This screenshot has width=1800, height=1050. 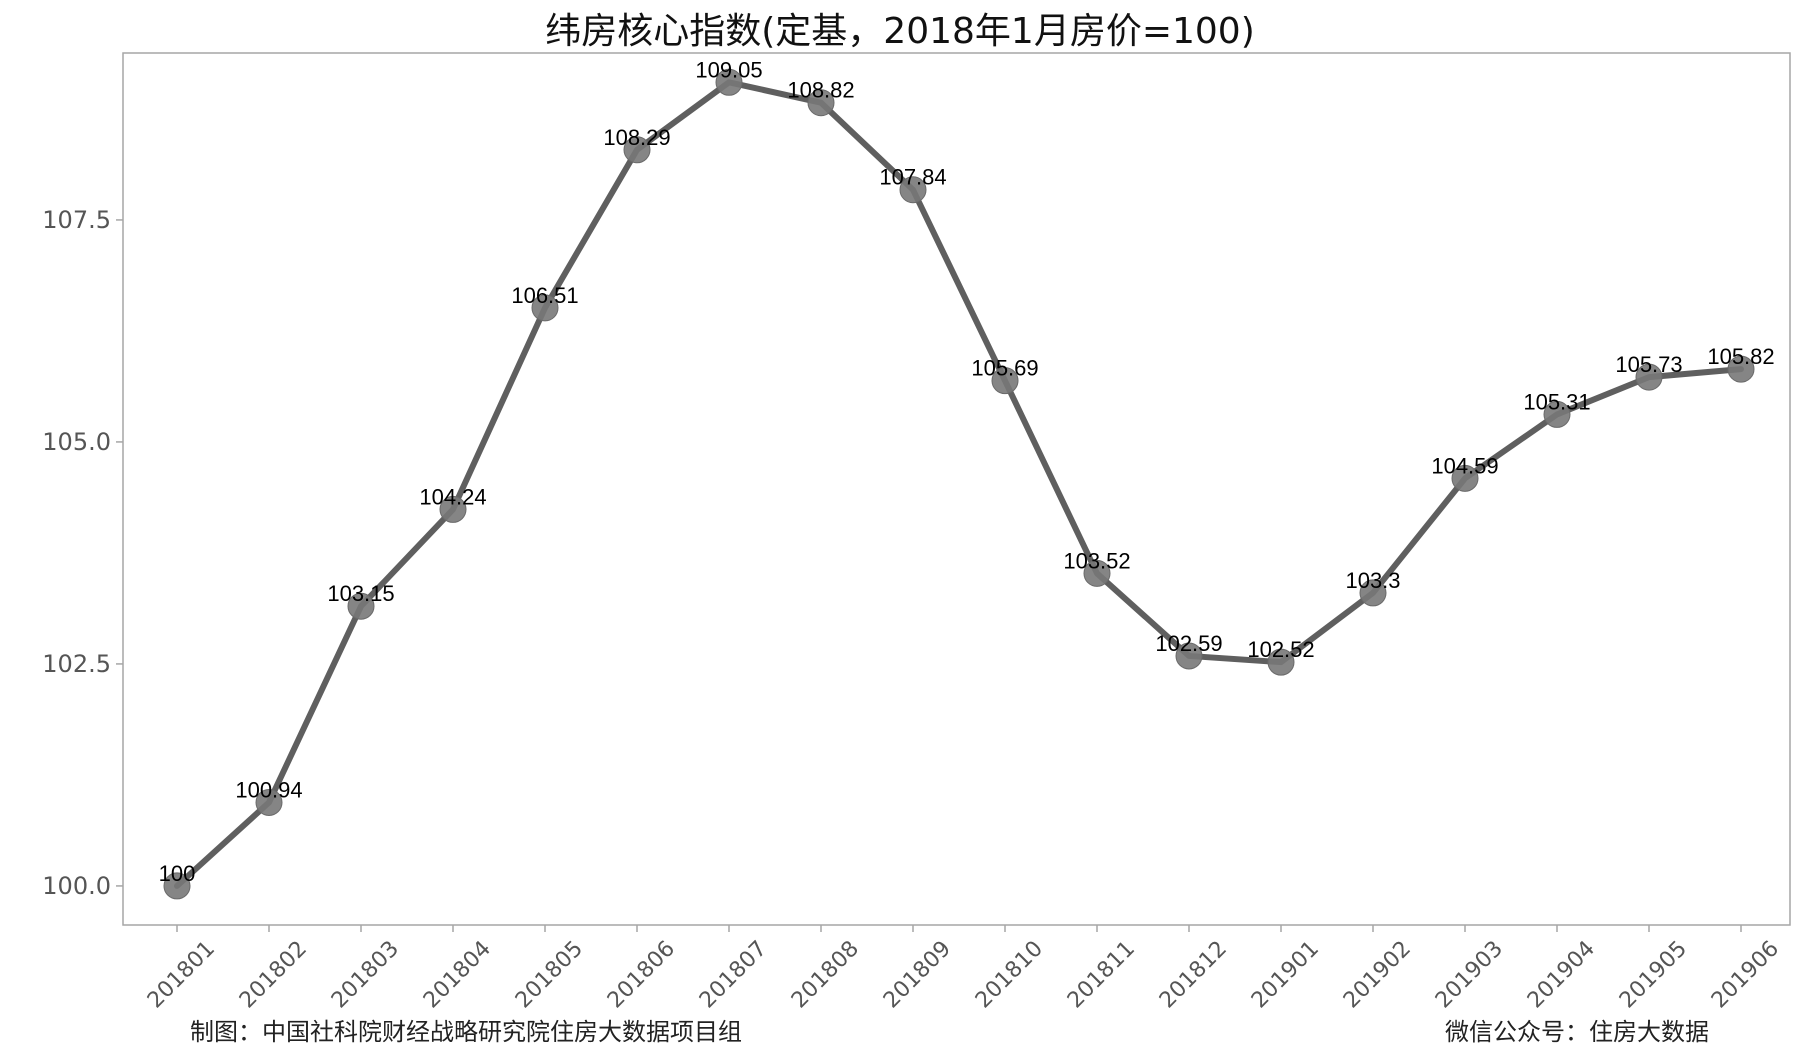 I want to click on x-tick-label: 201902, so click(x=1377, y=974).